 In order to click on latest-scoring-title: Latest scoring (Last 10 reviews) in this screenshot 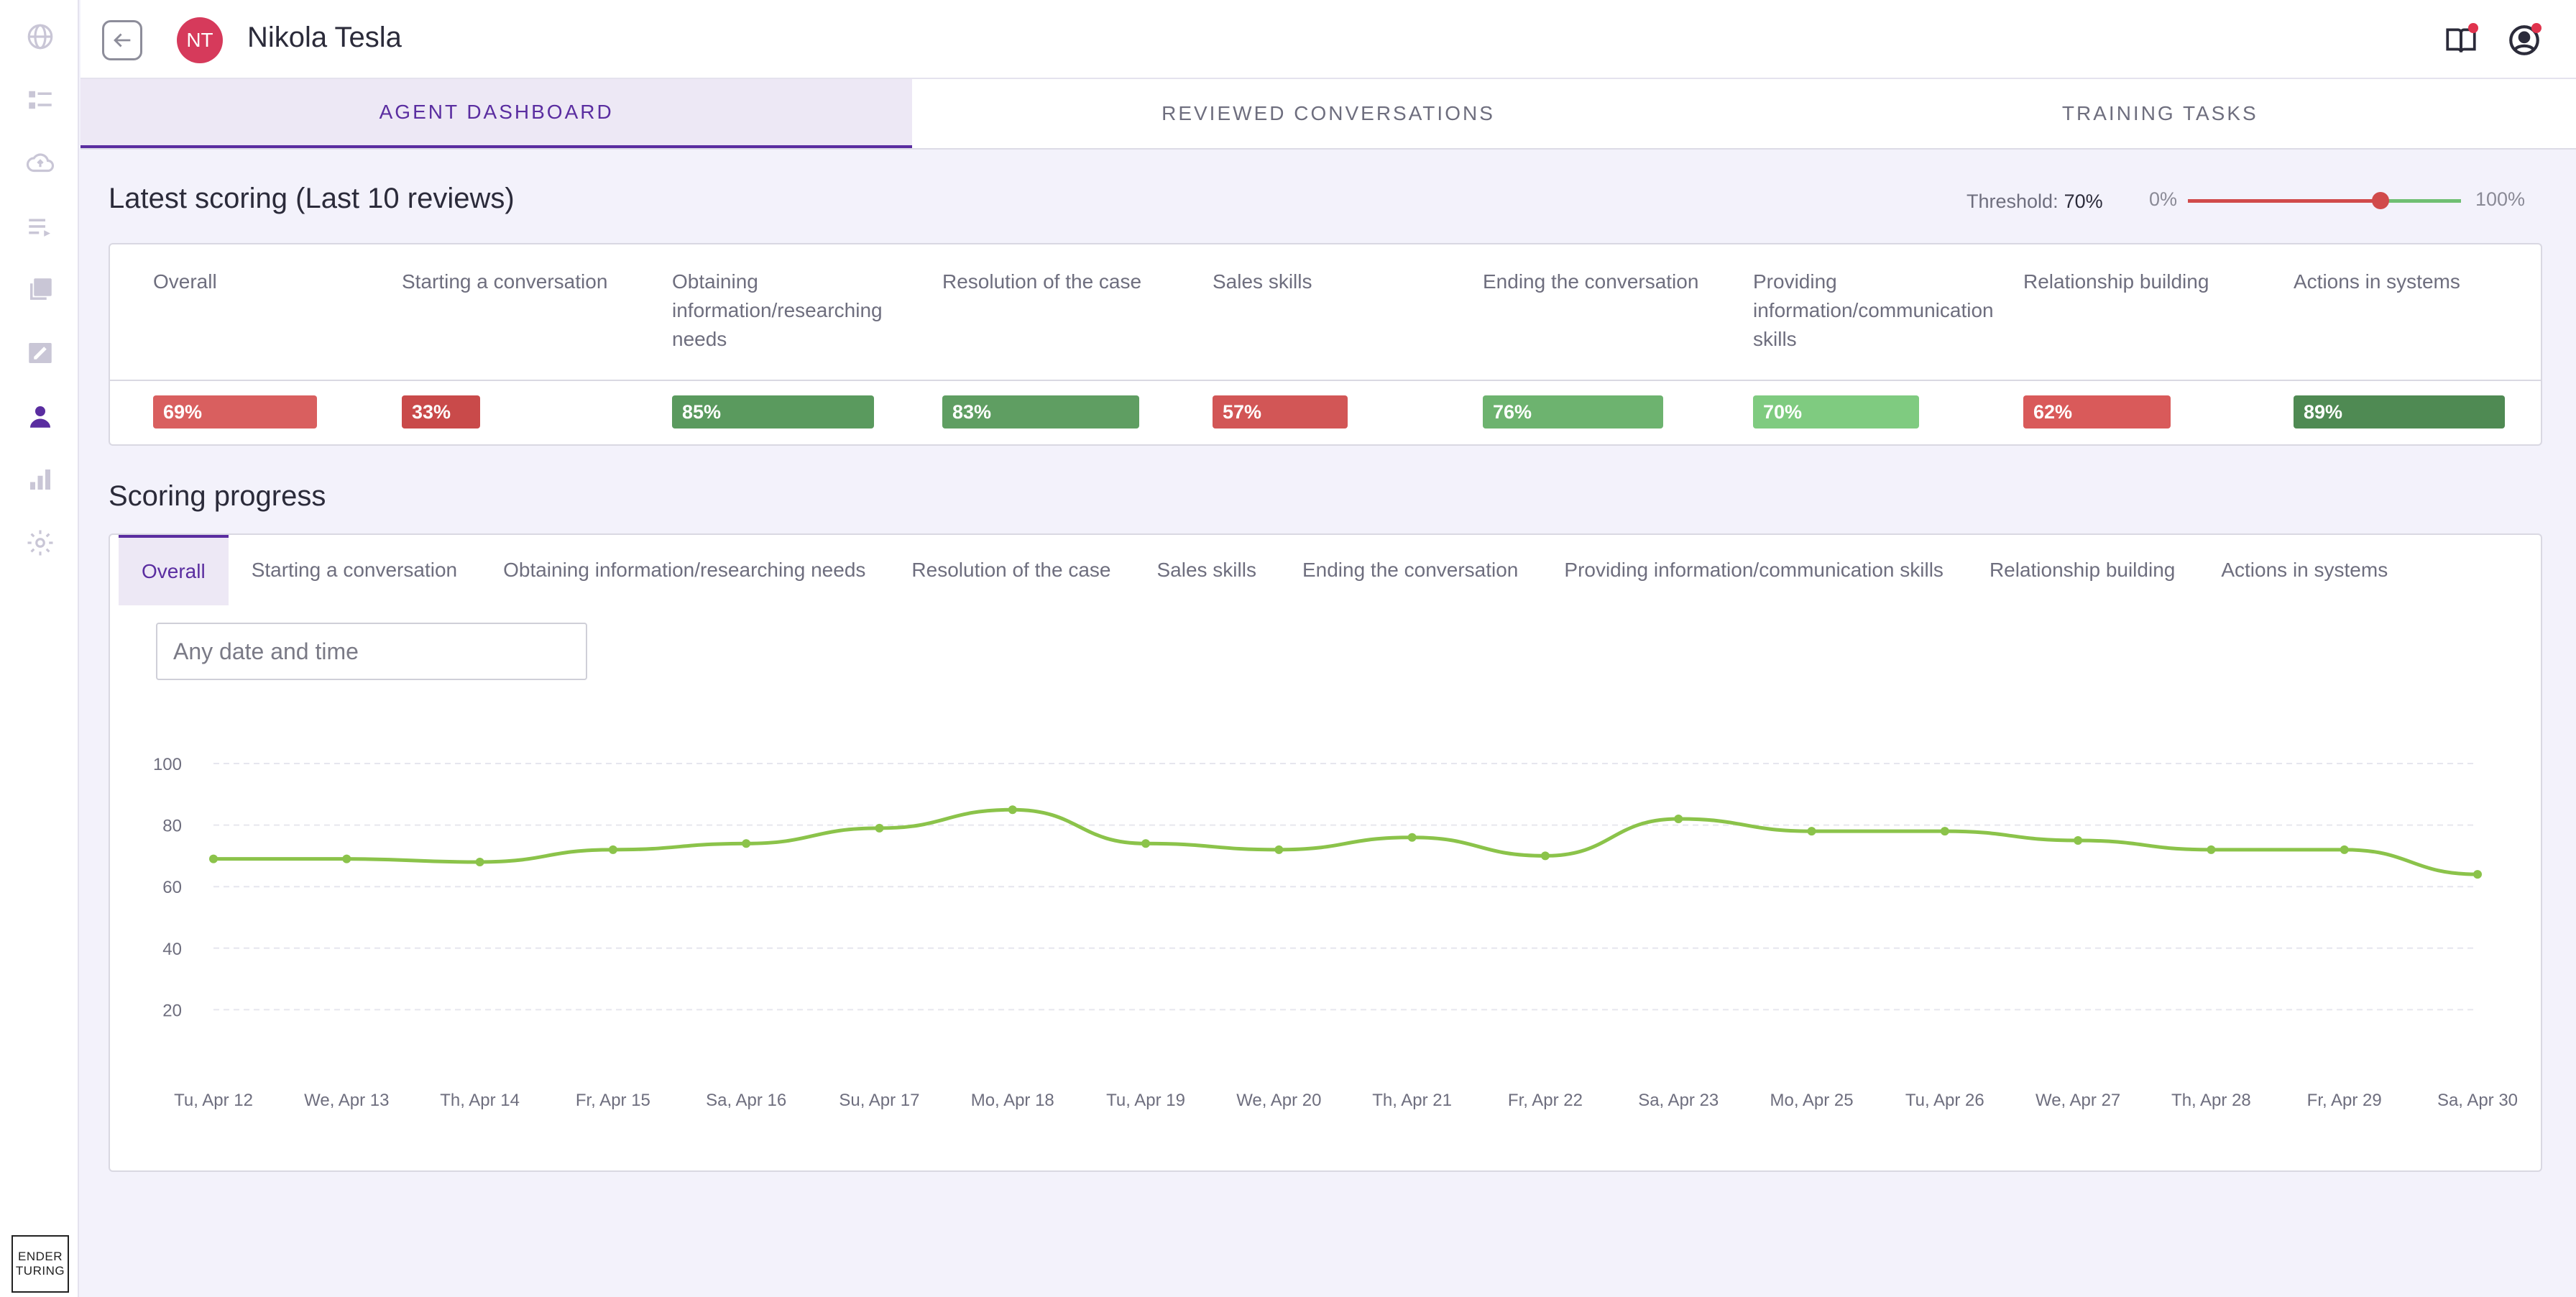, I will do `click(312, 198)`.